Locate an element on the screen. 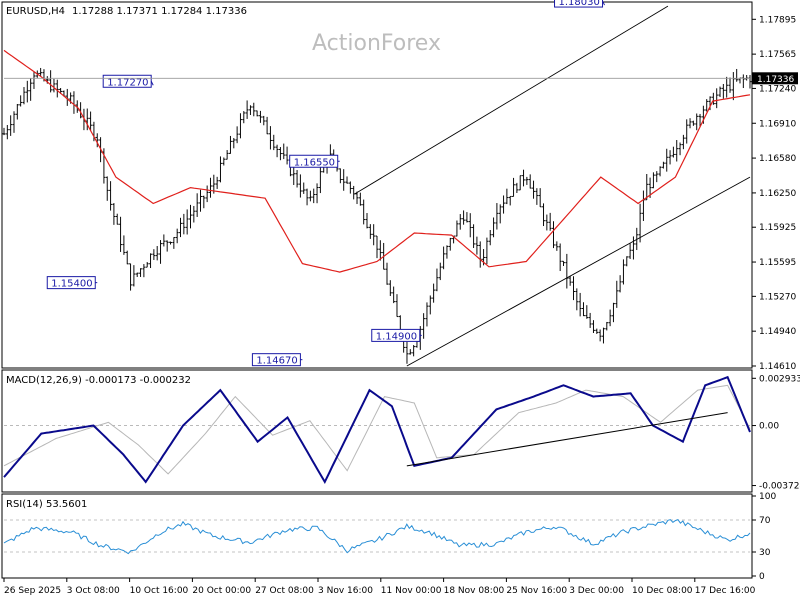 This screenshot has height=600, width=800. macd-signal-line is located at coordinates (377, 429).